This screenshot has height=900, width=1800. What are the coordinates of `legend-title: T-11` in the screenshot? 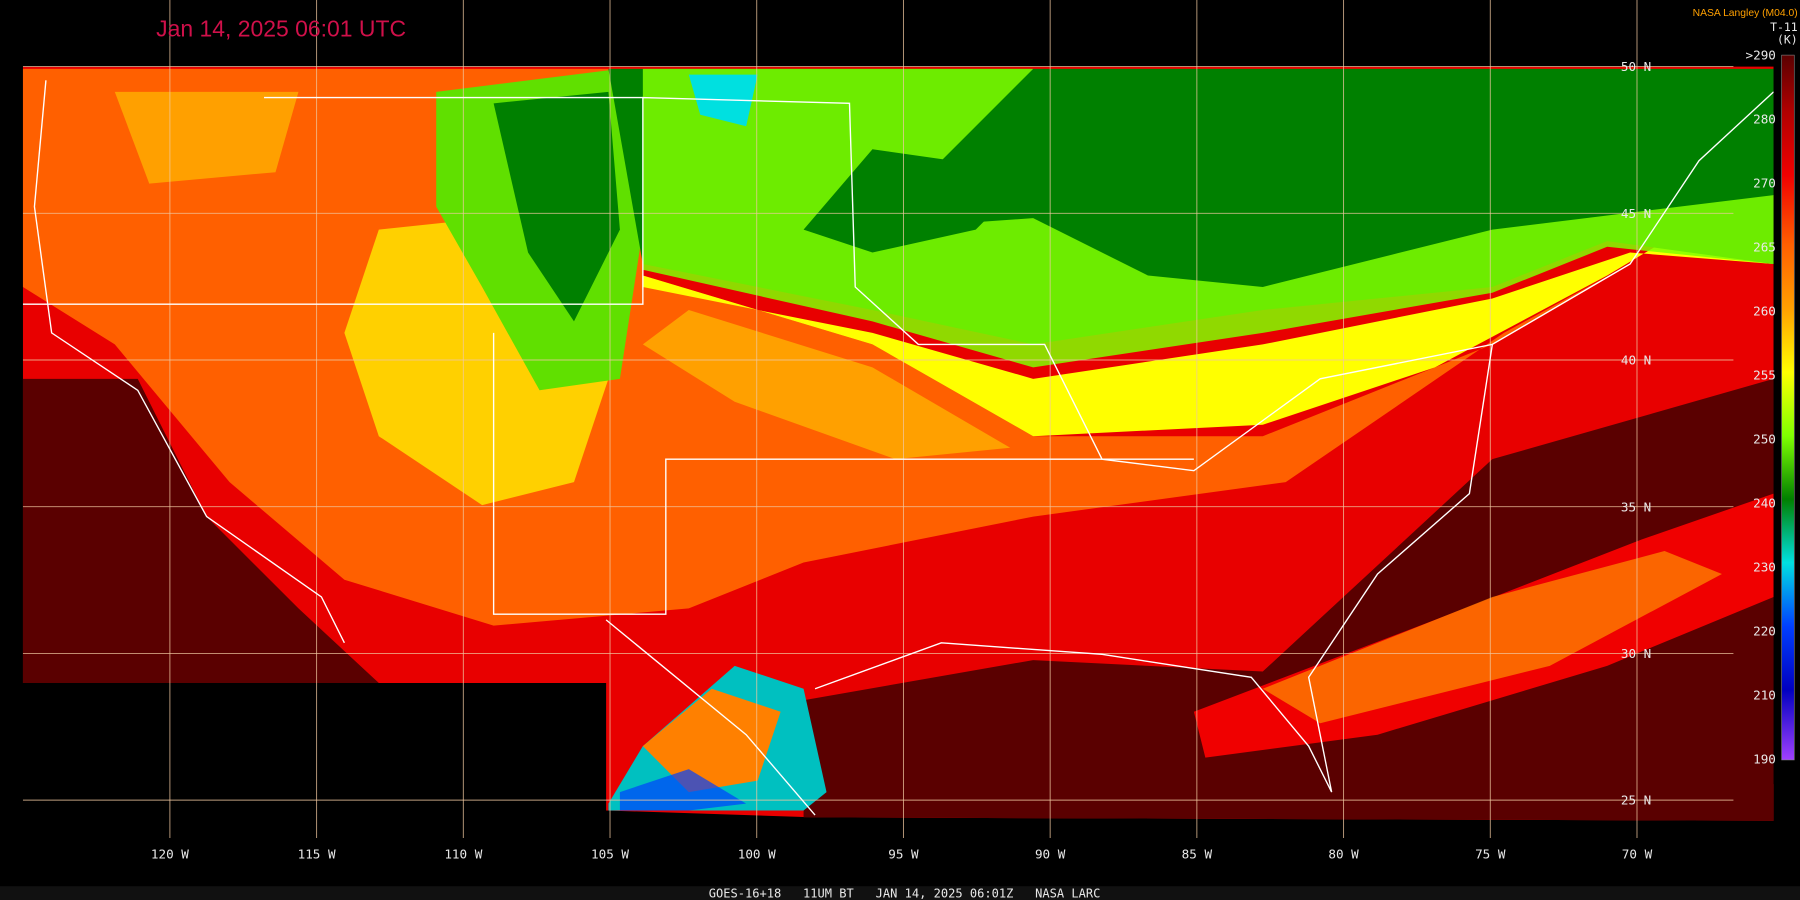 It's located at (1784, 27).